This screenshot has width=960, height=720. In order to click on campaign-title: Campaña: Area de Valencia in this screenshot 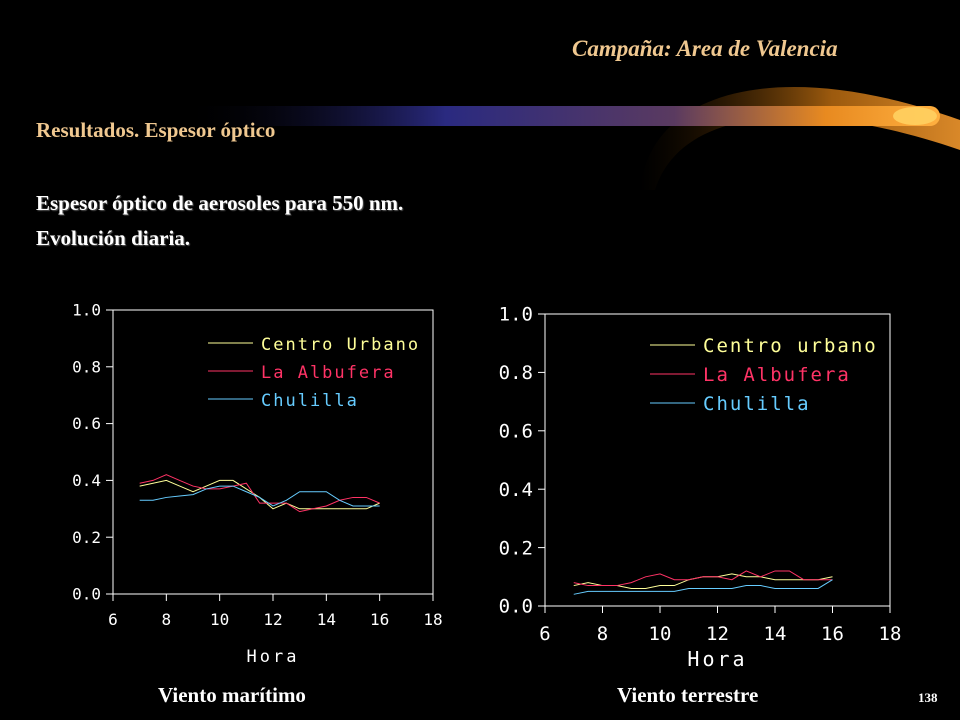, I will do `click(705, 48)`.